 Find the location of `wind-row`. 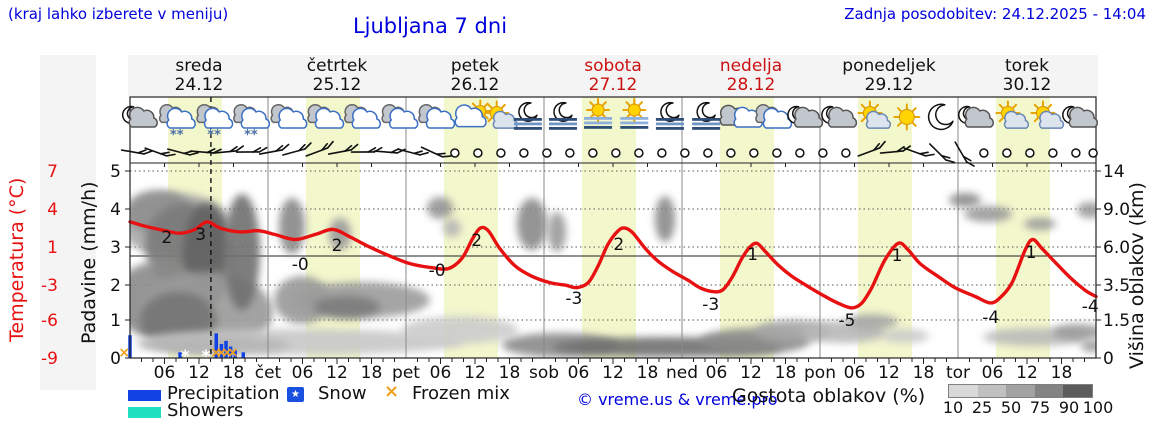

wind-row is located at coordinates (609, 153).